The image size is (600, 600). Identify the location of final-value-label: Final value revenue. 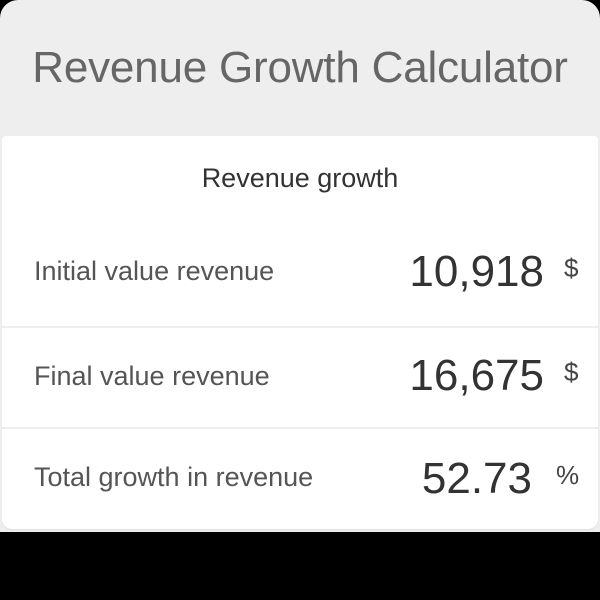
(152, 376).